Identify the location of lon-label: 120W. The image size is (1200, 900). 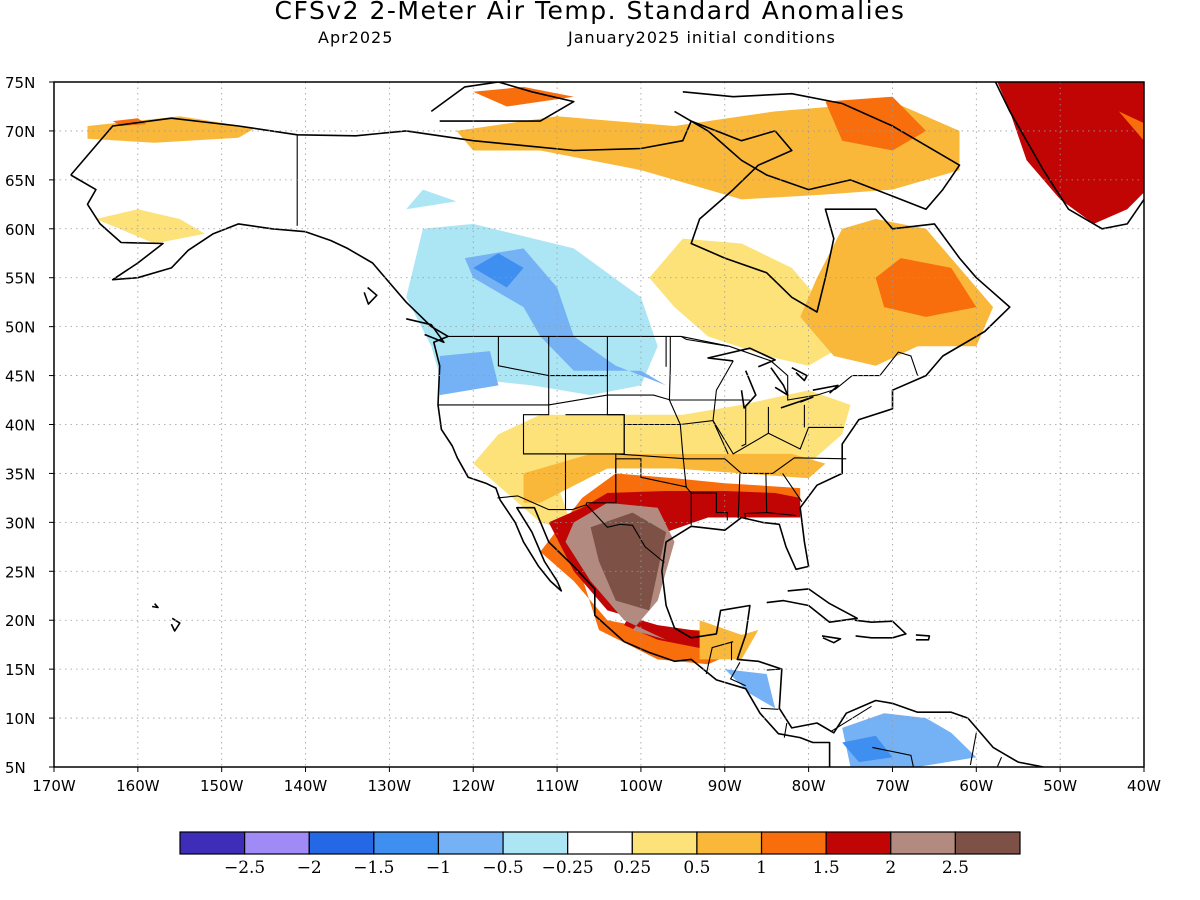
(473, 786).